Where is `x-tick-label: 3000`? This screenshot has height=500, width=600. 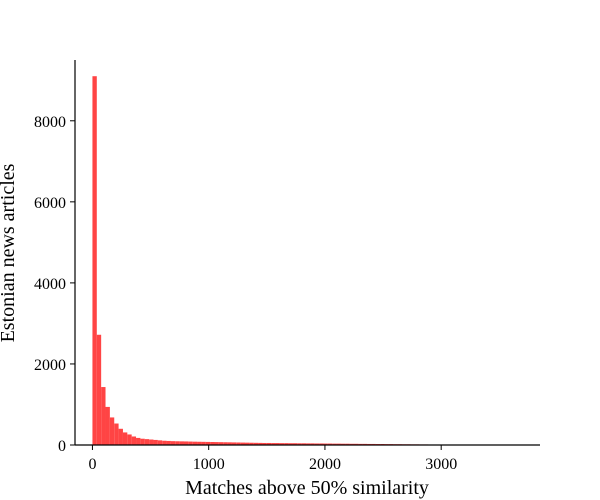
x-tick-label: 3000 is located at coordinates (441, 464).